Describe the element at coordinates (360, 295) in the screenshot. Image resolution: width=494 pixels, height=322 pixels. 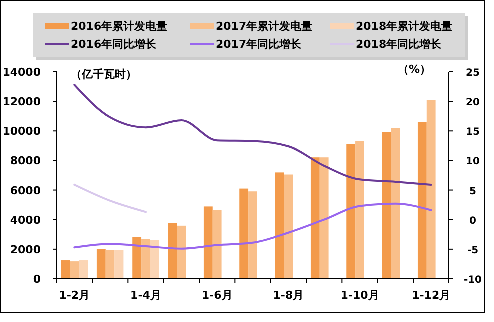
I see `x-tick-label: 1-10月` at that location.